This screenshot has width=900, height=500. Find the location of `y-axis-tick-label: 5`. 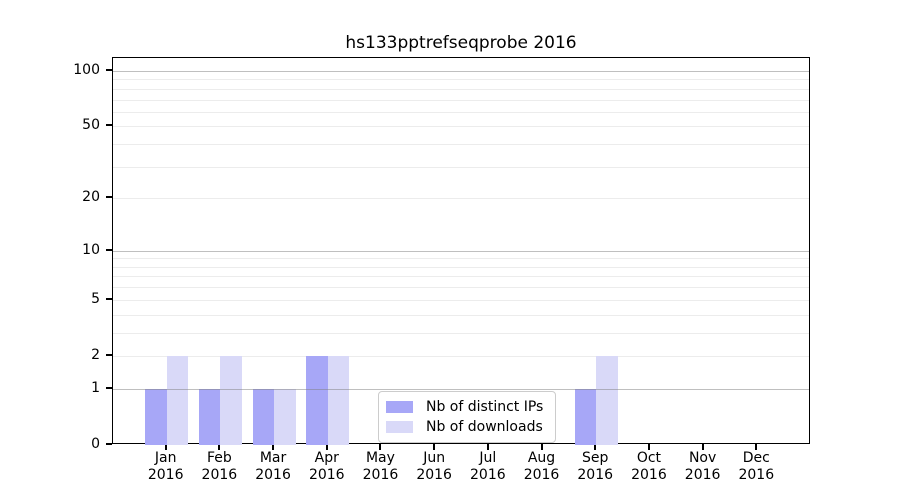

y-axis-tick-label: 5 is located at coordinates (95, 298).